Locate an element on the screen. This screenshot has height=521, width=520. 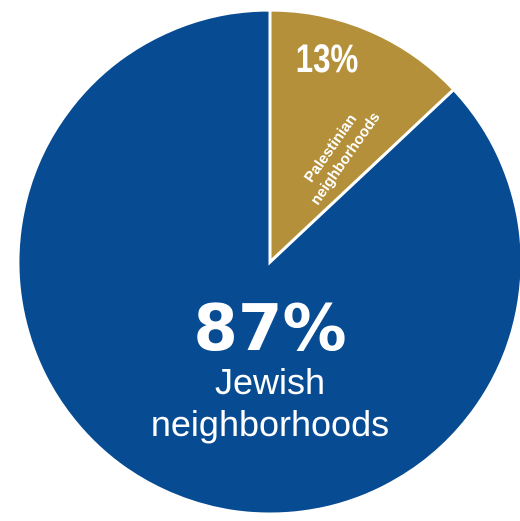
slice-label-jewish-line1: Jewish is located at coordinates (270, 381).